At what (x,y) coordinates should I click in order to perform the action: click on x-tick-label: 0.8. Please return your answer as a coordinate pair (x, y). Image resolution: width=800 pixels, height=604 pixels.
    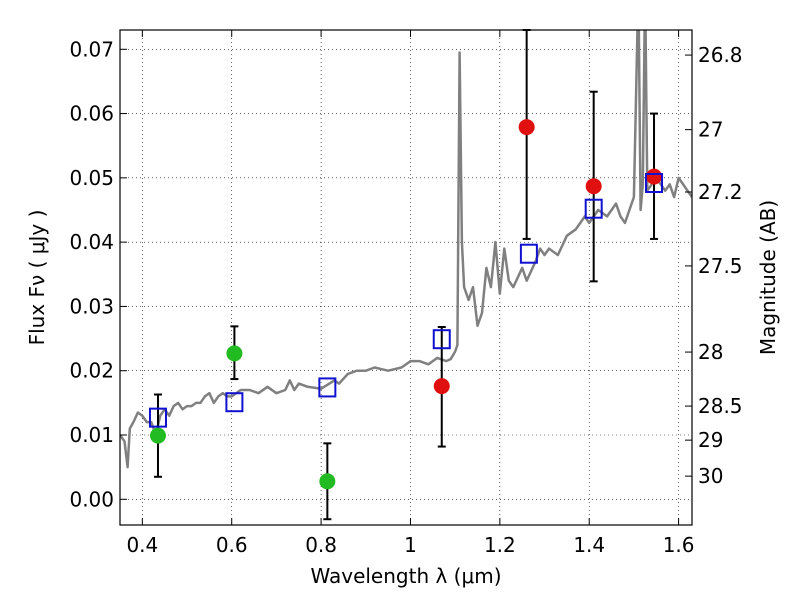
    Looking at the image, I should click on (321, 545).